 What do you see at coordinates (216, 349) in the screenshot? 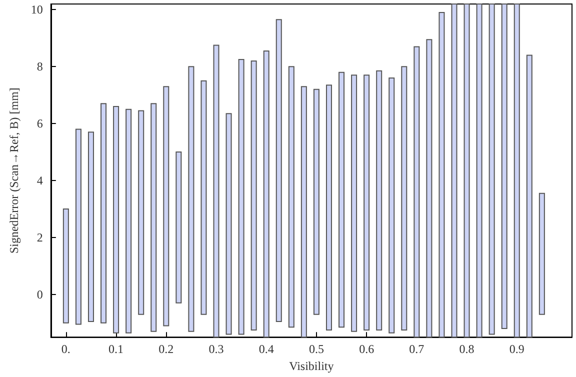
I see `x-tick-label: 0.3` at bounding box center [216, 349].